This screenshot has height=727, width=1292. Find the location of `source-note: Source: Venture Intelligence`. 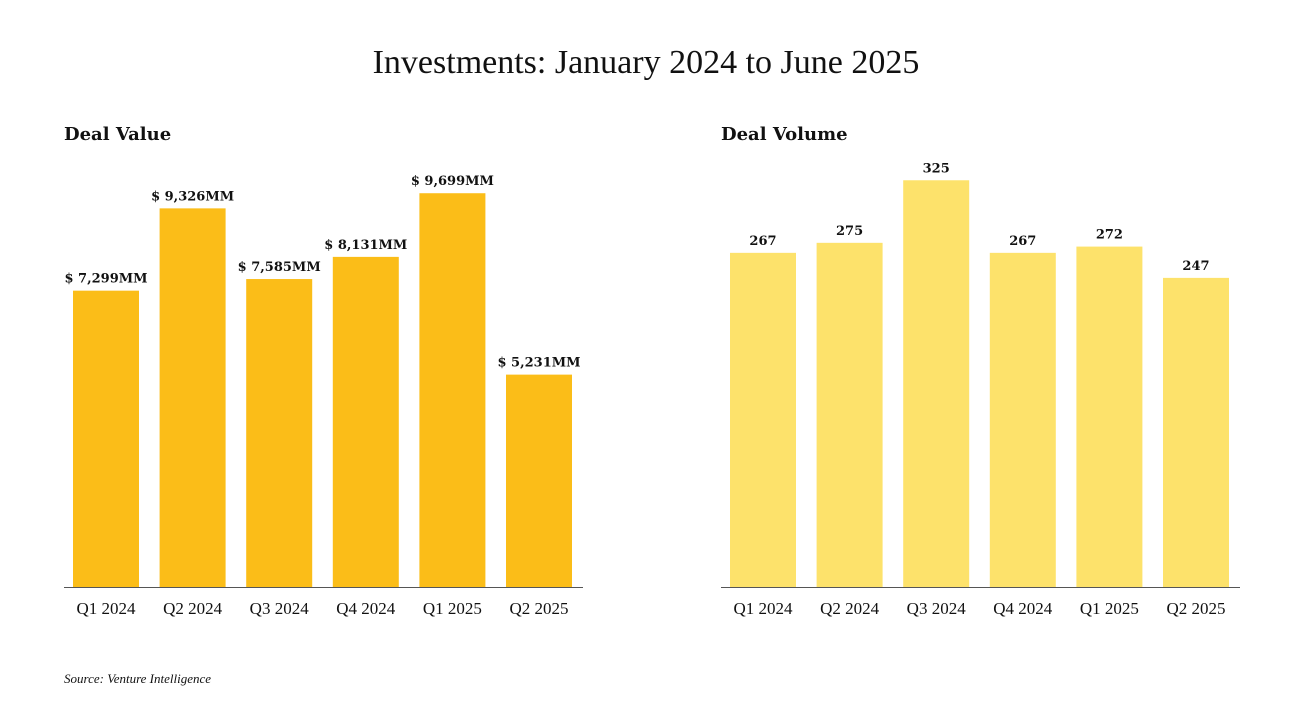

source-note: Source: Venture Intelligence is located at coordinates (138, 678).